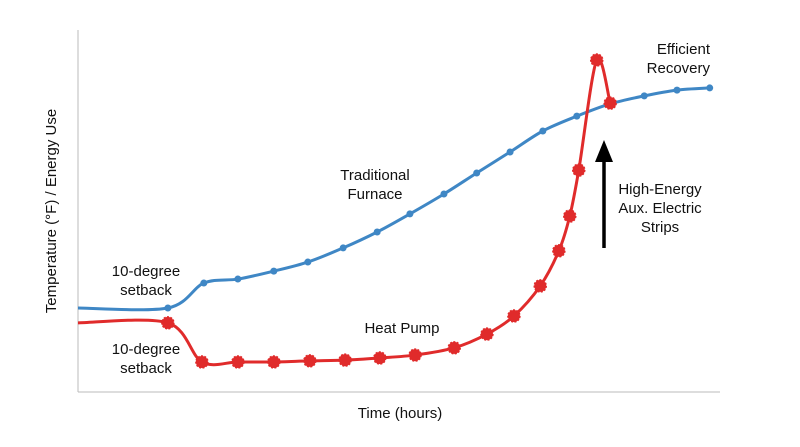  I want to click on annotation: High-Energy Aux. Electric Strips, so click(660, 208).